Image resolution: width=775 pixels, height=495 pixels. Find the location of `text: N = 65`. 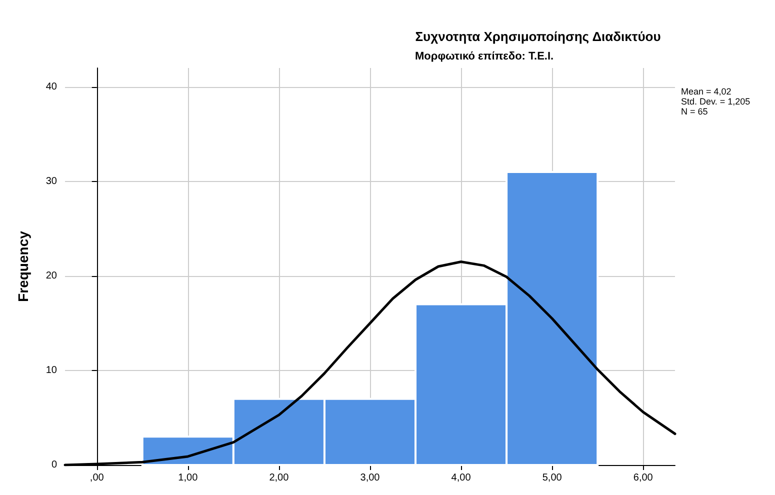

text: N = 65 is located at coordinates (694, 111).